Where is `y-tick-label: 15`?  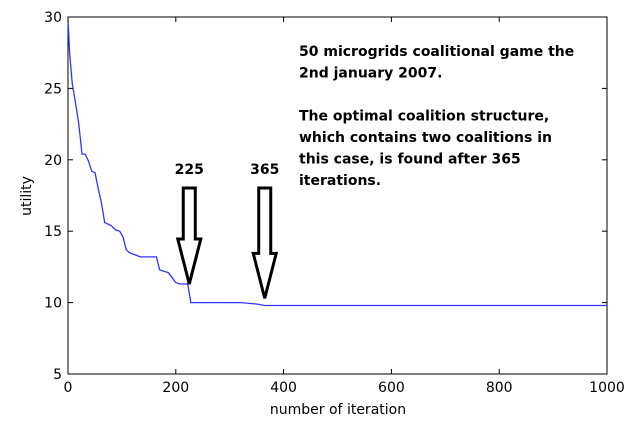 y-tick-label: 15 is located at coordinates (53, 232).